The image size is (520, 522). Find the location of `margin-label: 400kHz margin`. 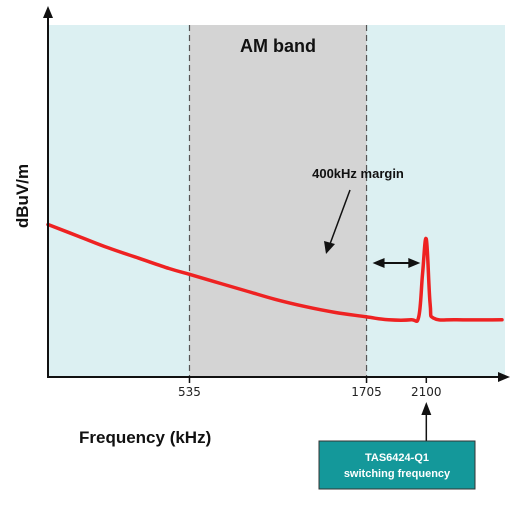

margin-label: 400kHz margin is located at coordinates (358, 173).